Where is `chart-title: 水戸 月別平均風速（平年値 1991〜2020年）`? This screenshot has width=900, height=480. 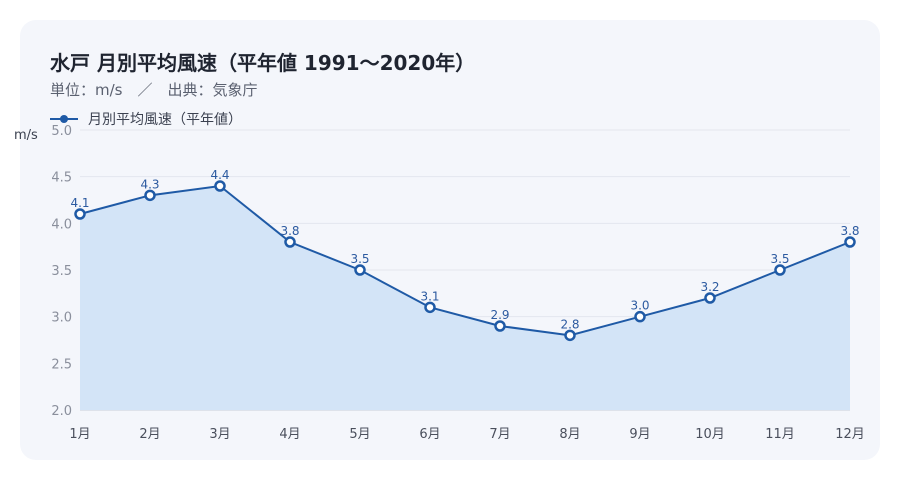 chart-title: 水戸 月別平均風速（平年値 1991〜2020年） is located at coordinates (263, 63).